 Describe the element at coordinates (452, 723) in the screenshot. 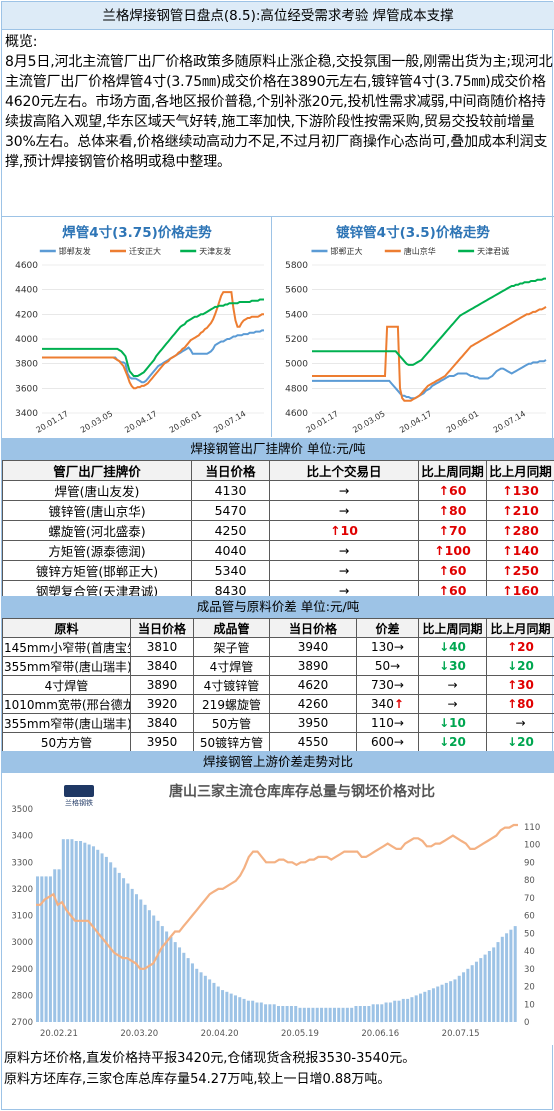

I see `week-change: ↓10` at that location.